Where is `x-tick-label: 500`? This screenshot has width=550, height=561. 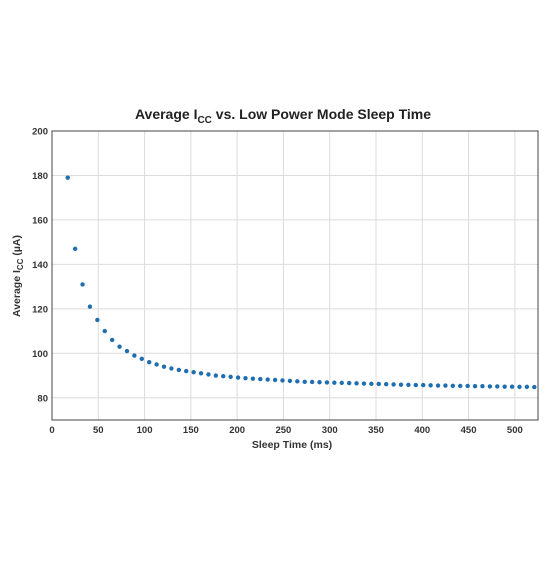
x-tick-label: 500 is located at coordinates (515, 430).